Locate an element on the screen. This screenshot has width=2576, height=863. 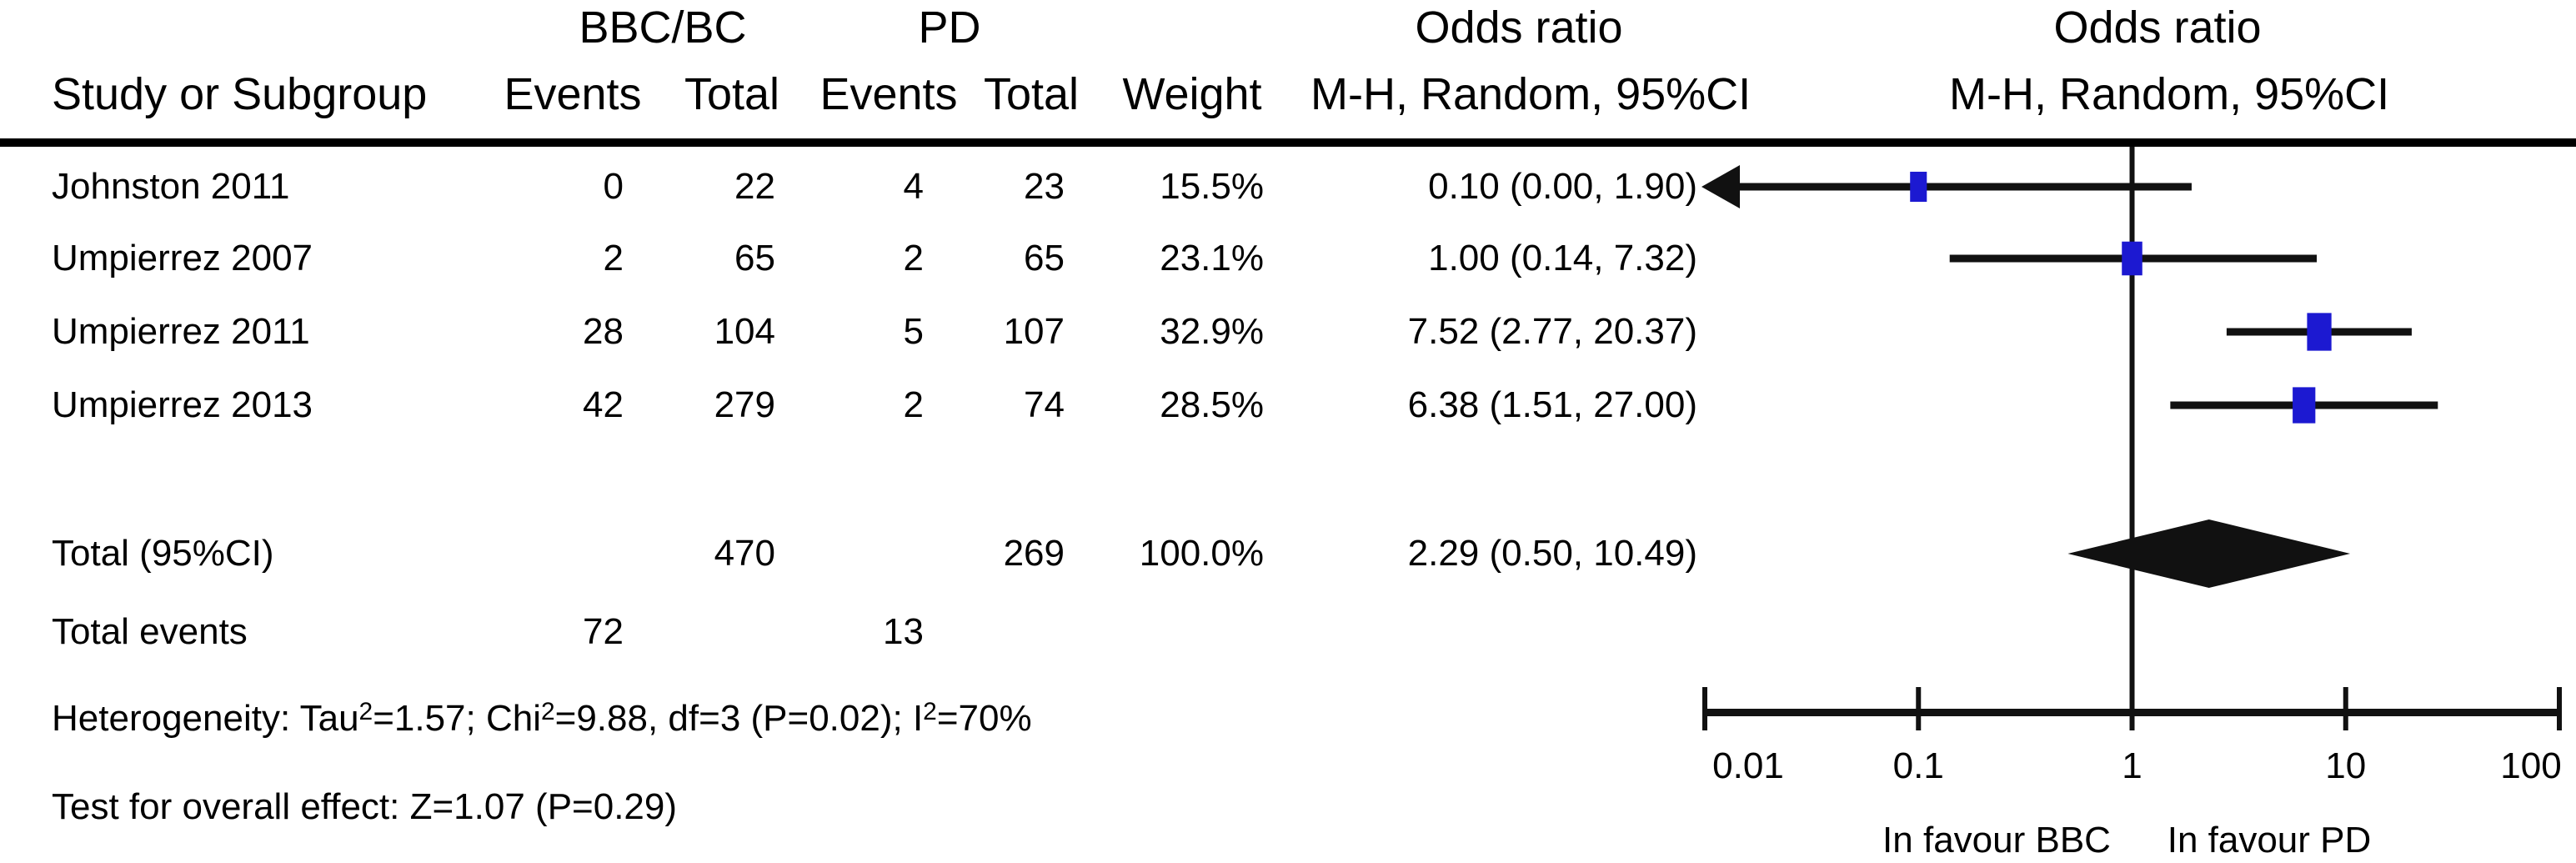
weight-cell: 100.0% is located at coordinates (1201, 554).